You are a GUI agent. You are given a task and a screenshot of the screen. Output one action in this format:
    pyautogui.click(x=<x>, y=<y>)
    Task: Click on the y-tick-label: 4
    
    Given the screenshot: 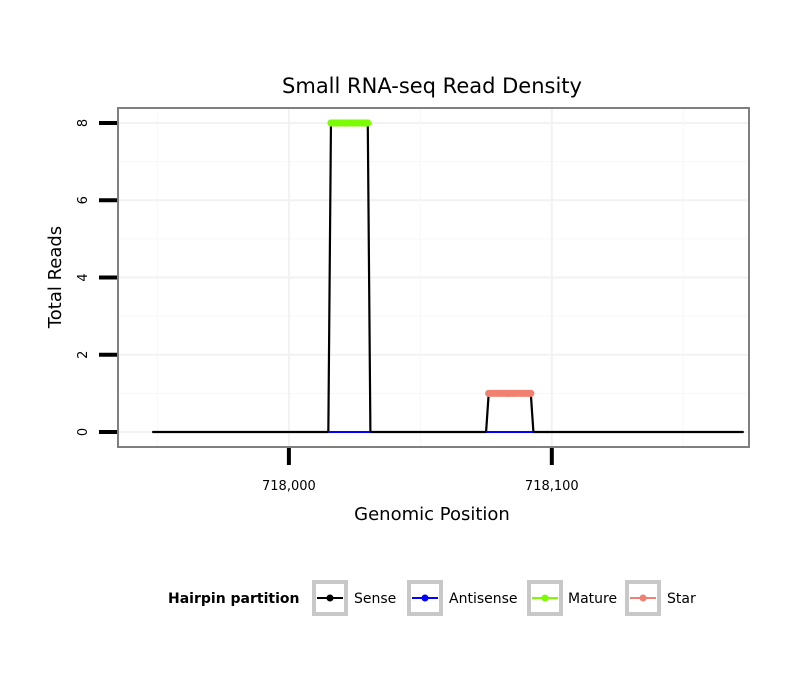 What is the action you would take?
    pyautogui.click(x=83, y=277)
    